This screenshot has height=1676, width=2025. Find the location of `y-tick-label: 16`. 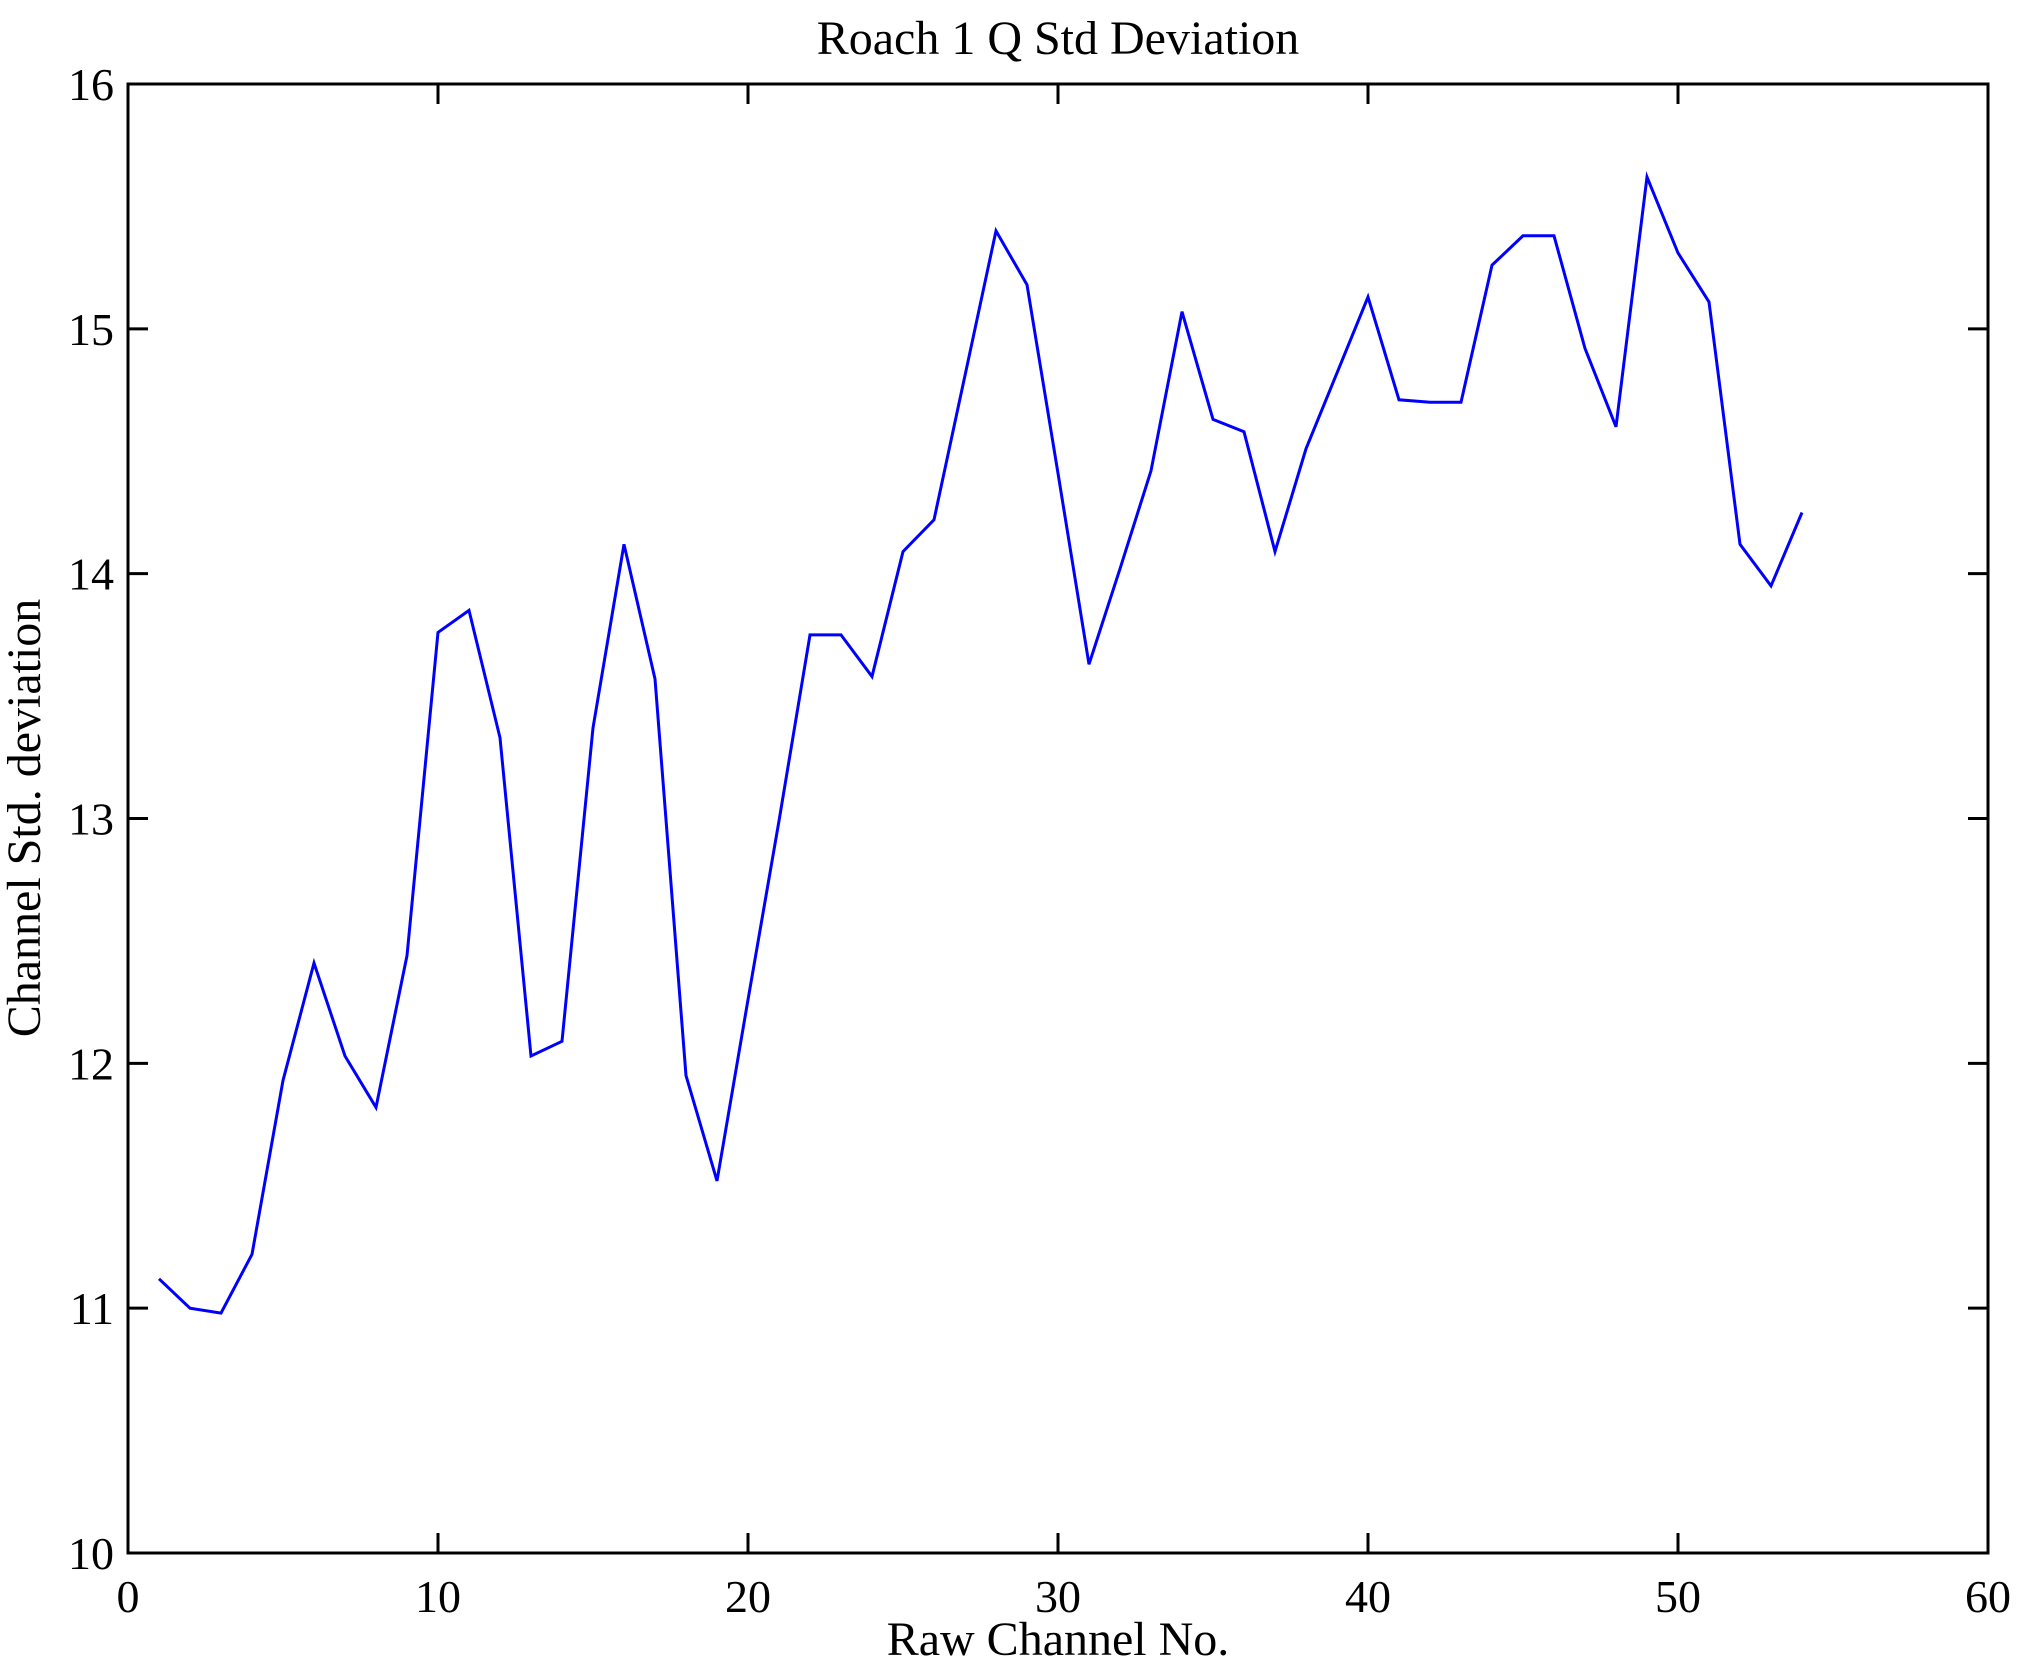

y-tick-label: 16 is located at coordinates (91, 84).